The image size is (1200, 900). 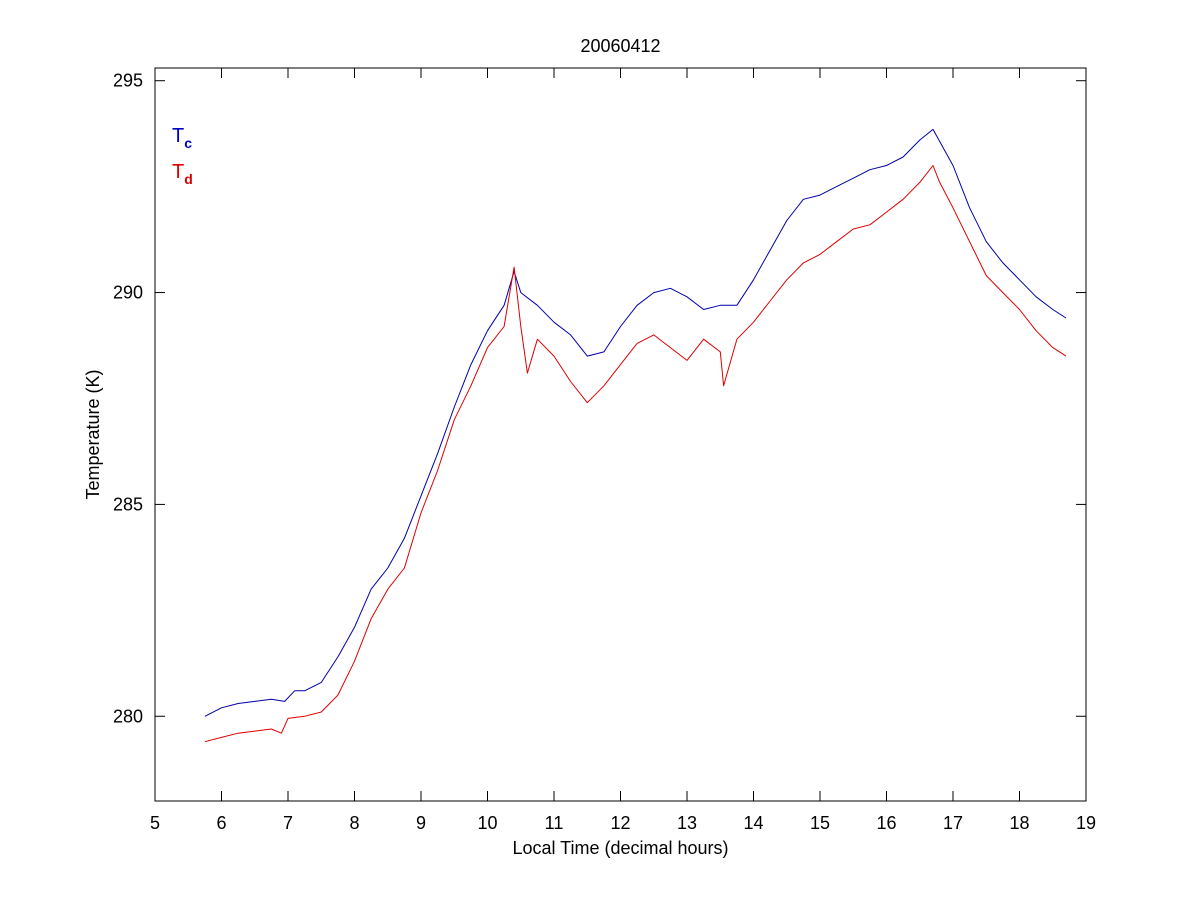 I want to click on legend-entry-td-sub: d, so click(x=188, y=179).